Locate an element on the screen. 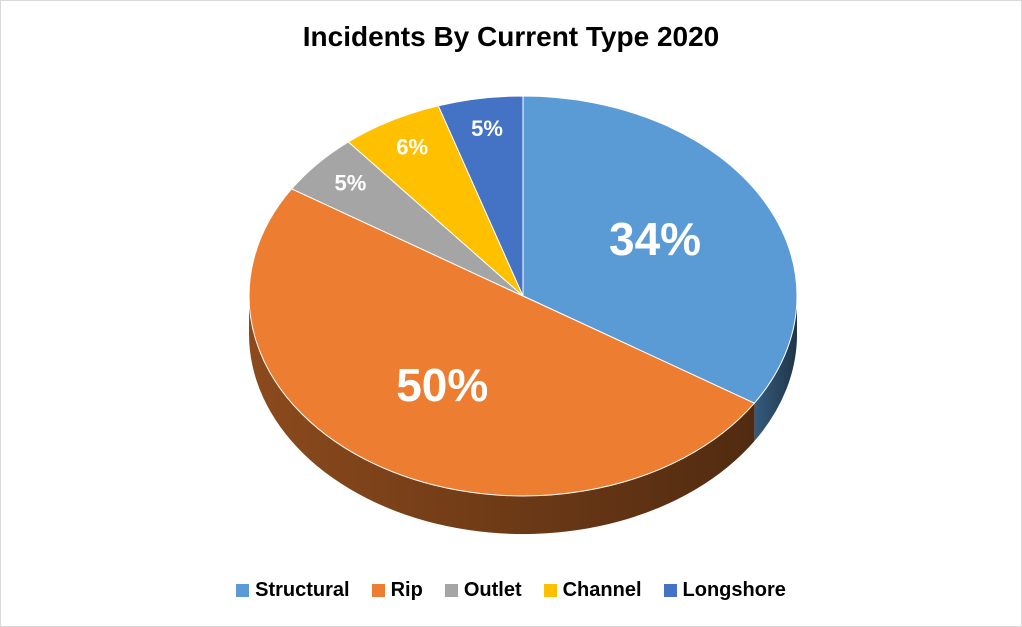  legend-label: Outlet is located at coordinates (492, 590).